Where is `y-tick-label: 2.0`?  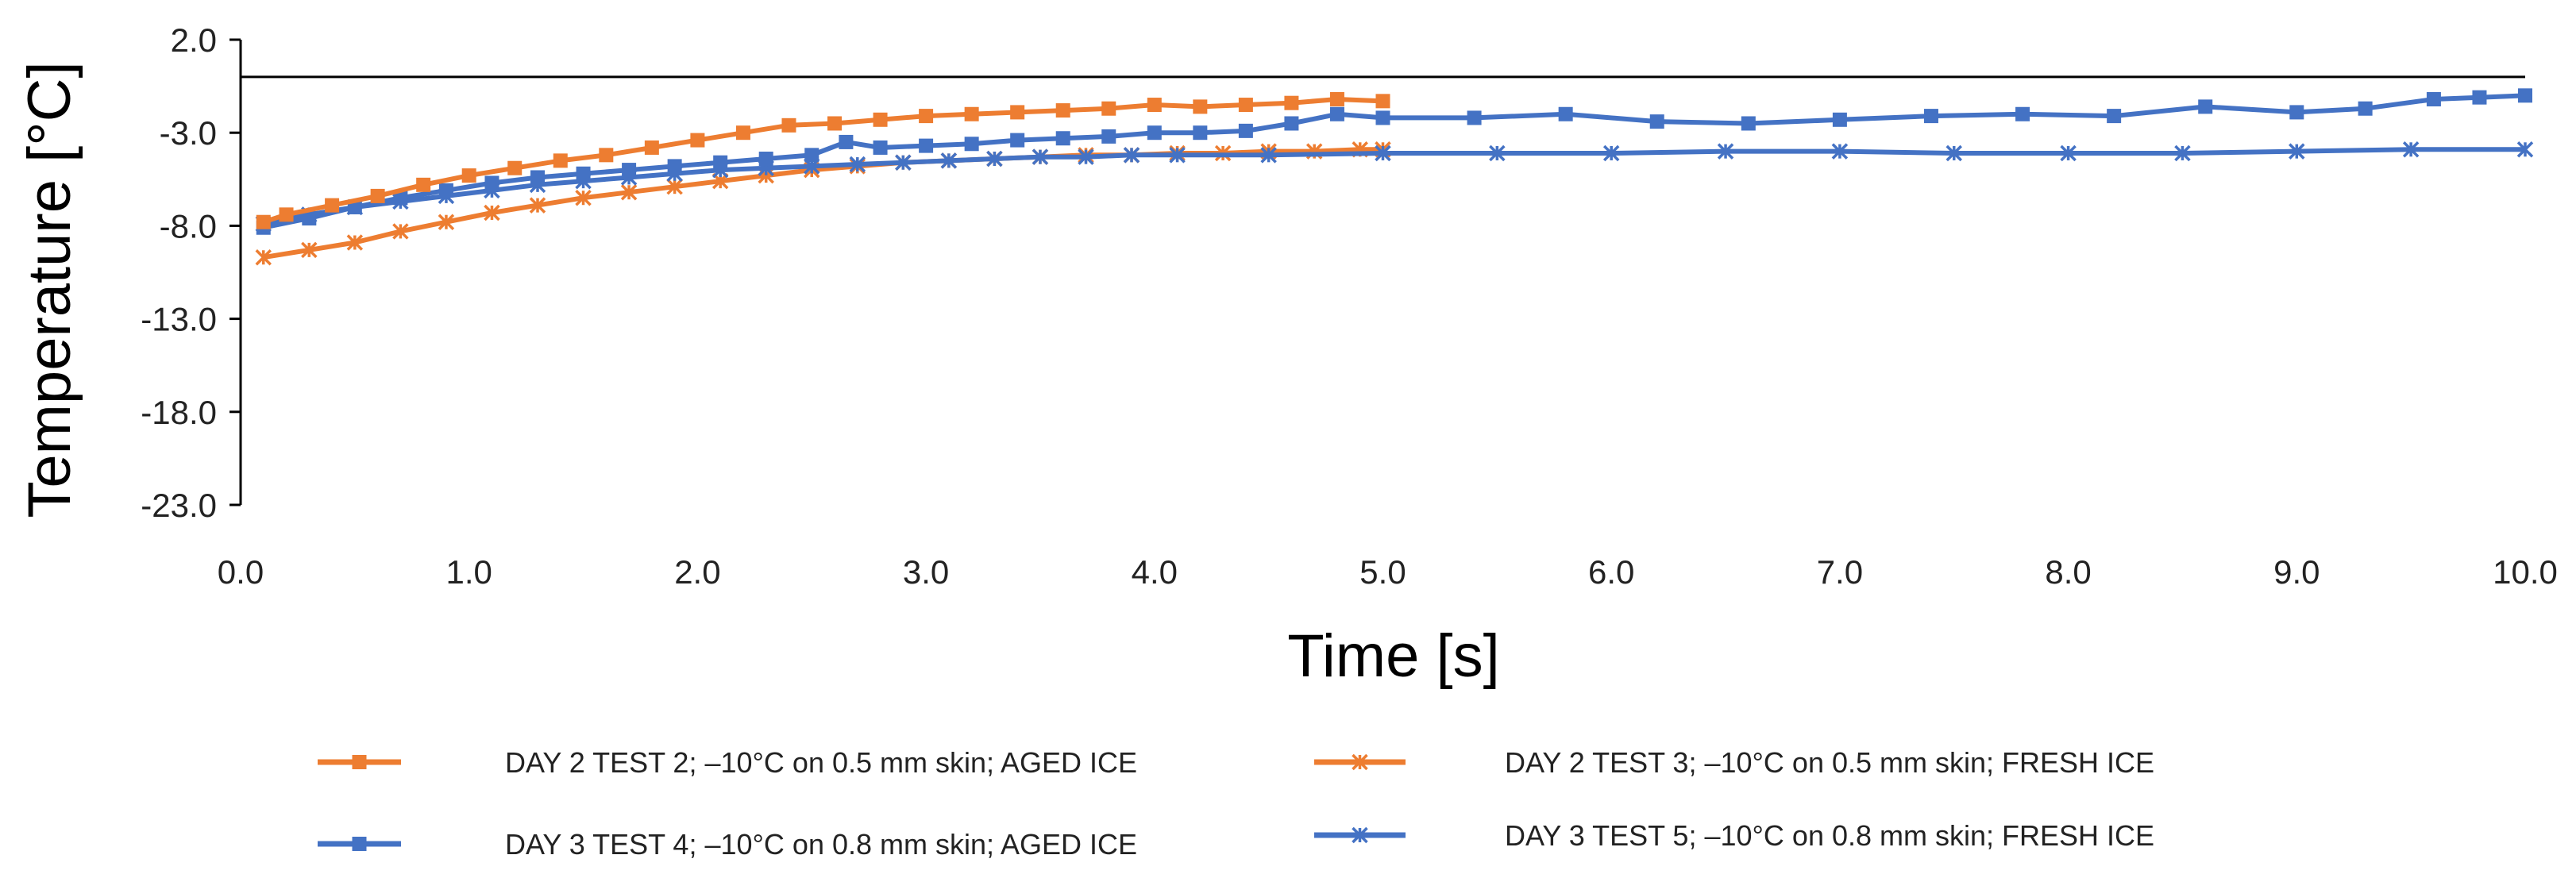 y-tick-label: 2.0 is located at coordinates (194, 40).